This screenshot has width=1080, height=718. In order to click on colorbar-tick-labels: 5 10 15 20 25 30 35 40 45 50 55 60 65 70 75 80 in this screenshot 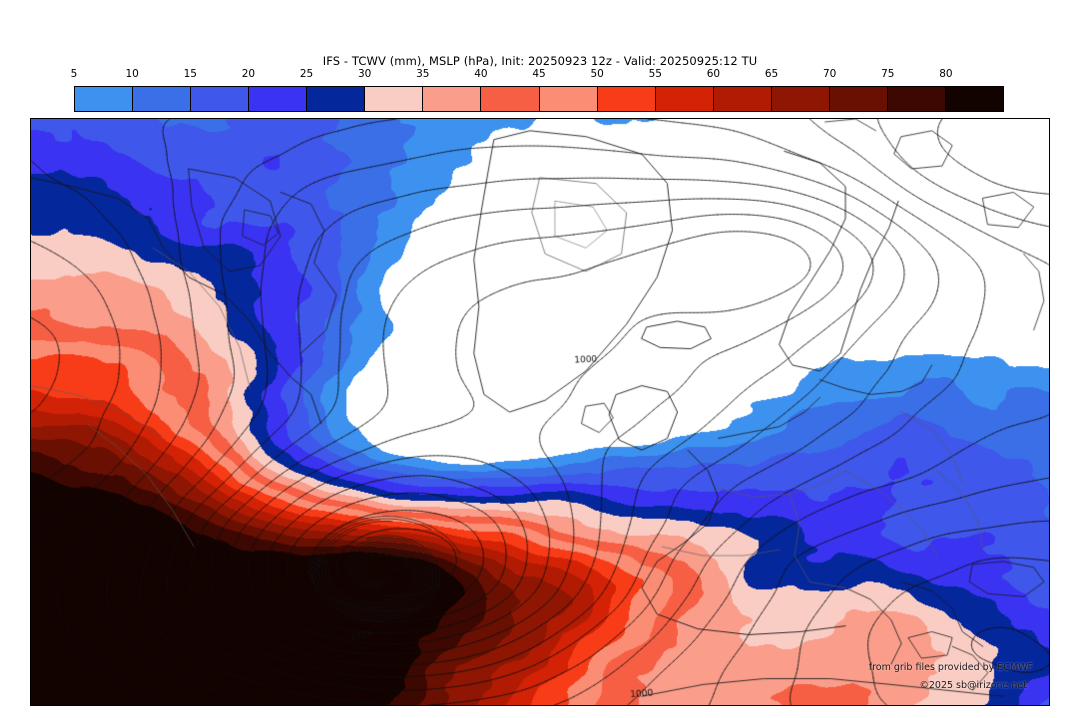, I will do `click(537, 75)`.